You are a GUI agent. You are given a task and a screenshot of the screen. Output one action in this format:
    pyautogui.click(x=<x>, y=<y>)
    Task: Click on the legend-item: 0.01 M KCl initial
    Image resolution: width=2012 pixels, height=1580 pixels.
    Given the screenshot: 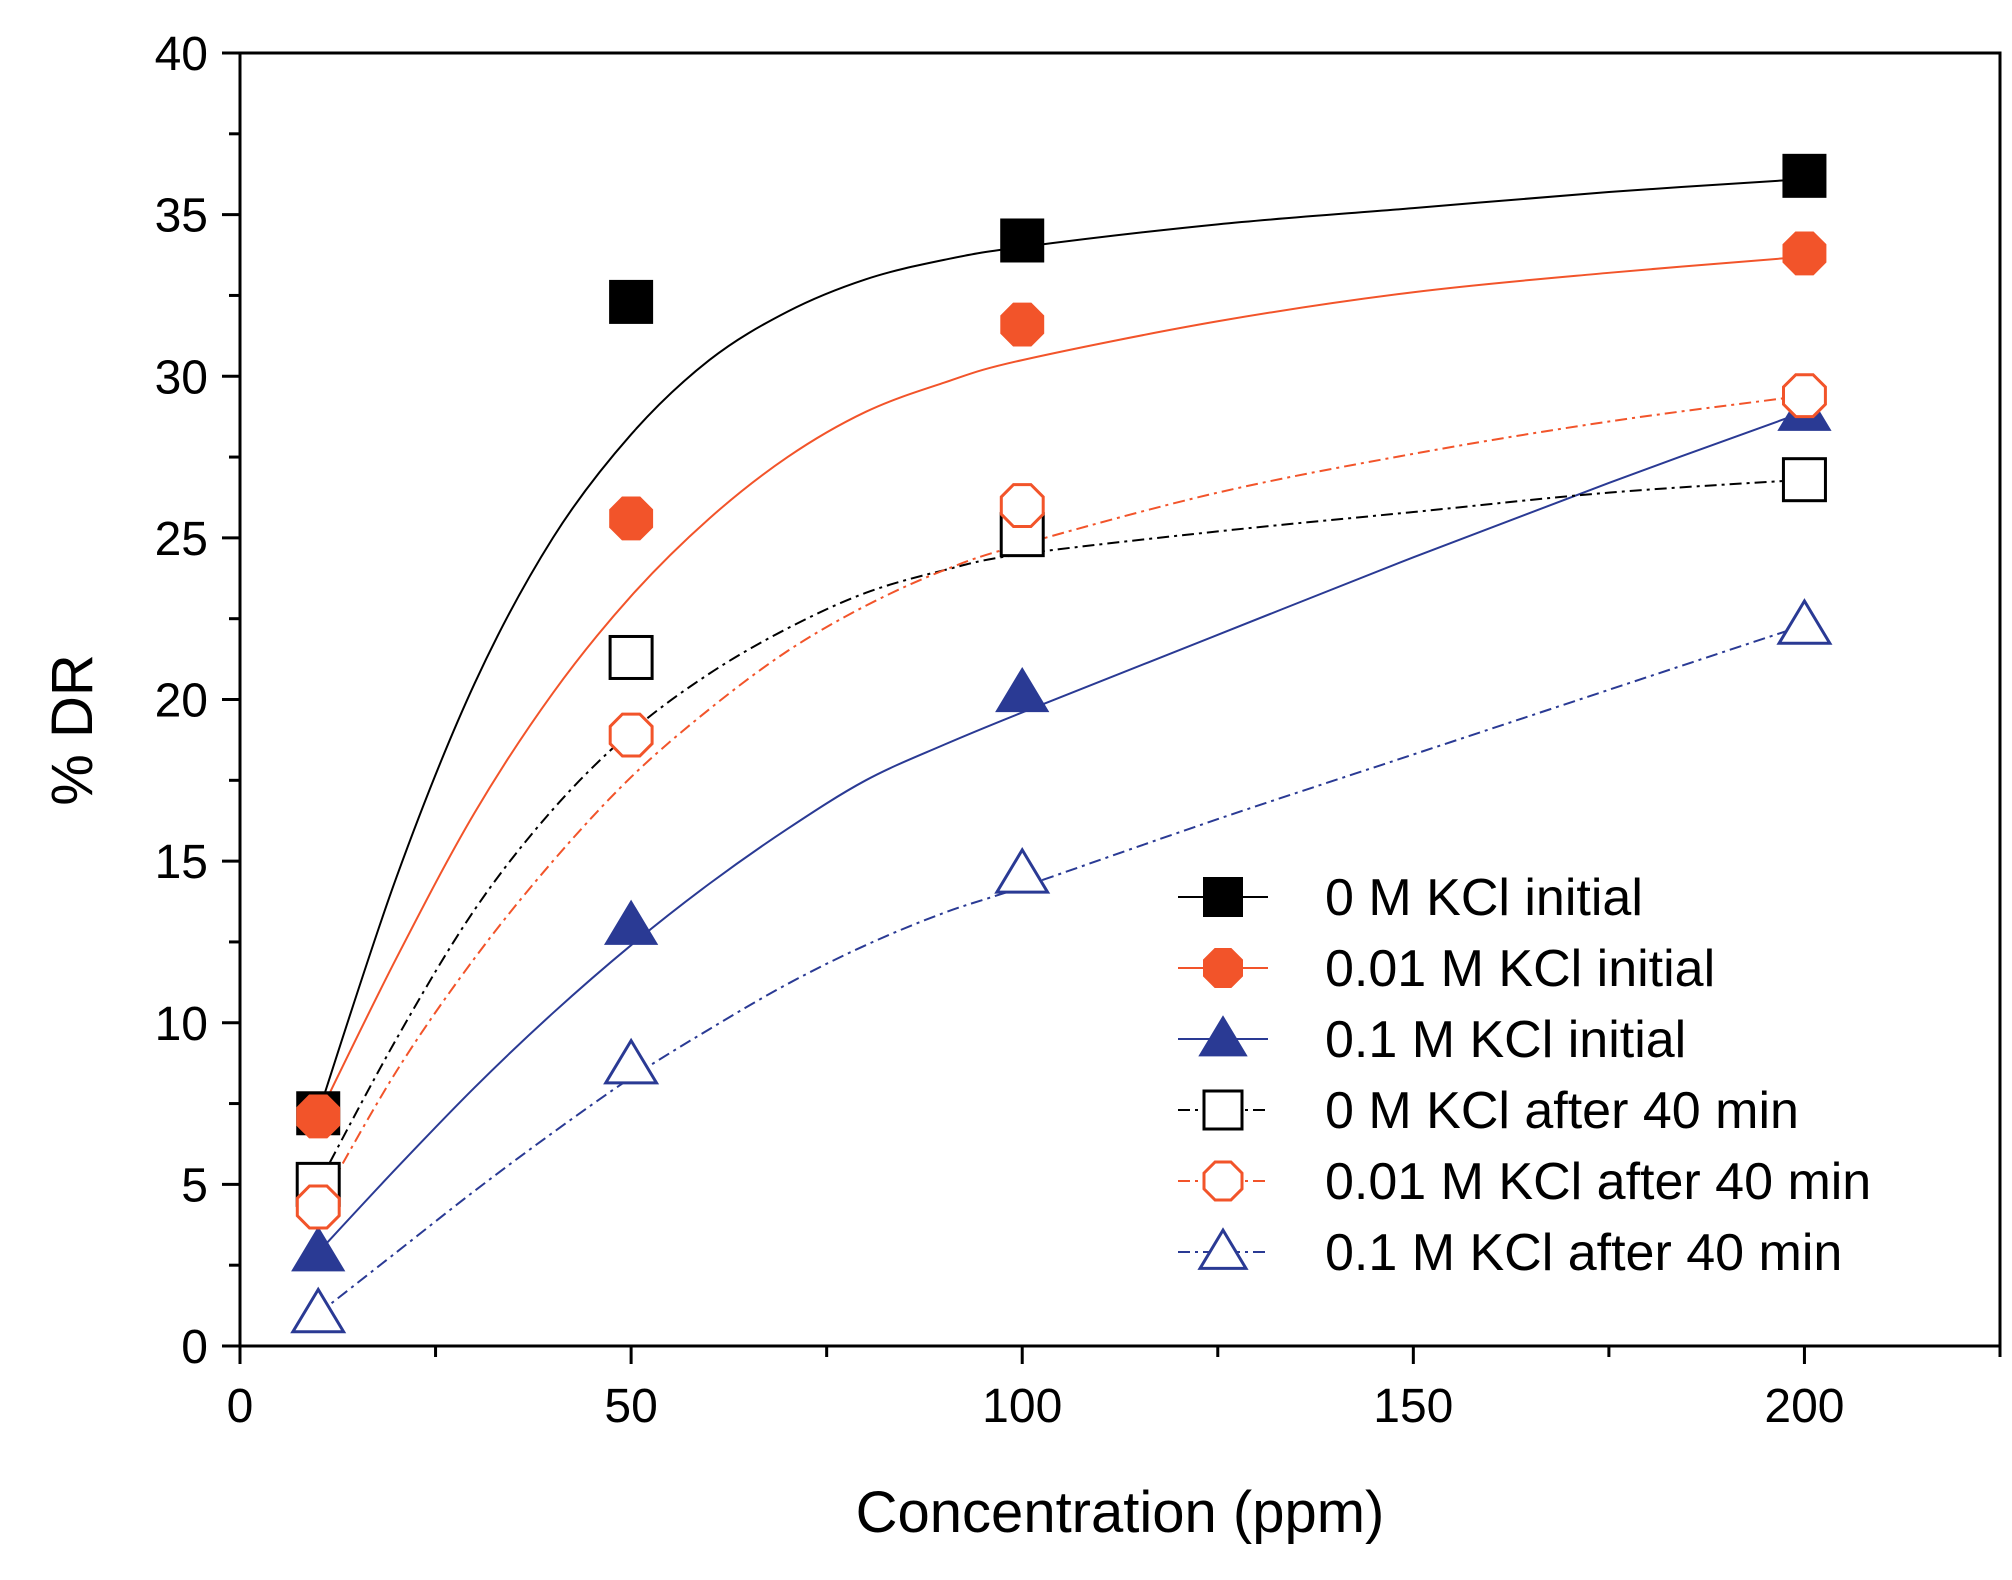 What is the action you would take?
    pyautogui.click(x=1446, y=969)
    